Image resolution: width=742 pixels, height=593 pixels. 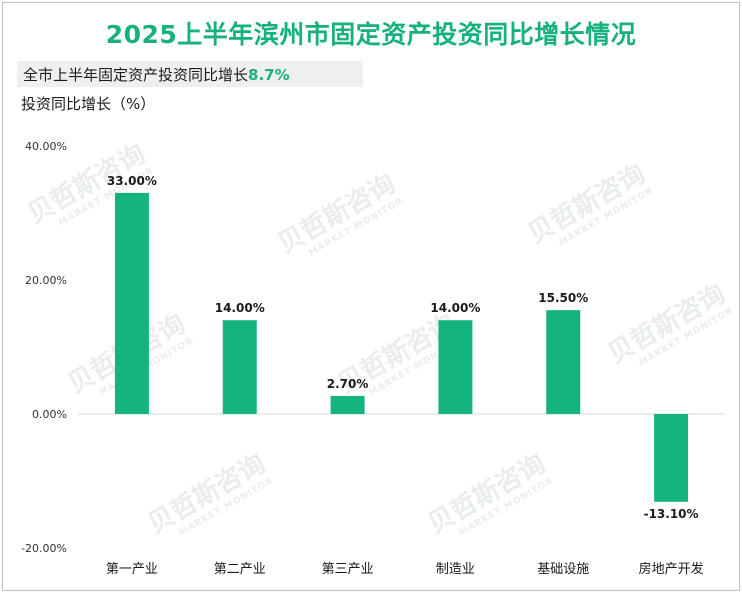 I want to click on summary-label-text: 全市上半年固定资产投资同比增长, so click(x=136, y=75).